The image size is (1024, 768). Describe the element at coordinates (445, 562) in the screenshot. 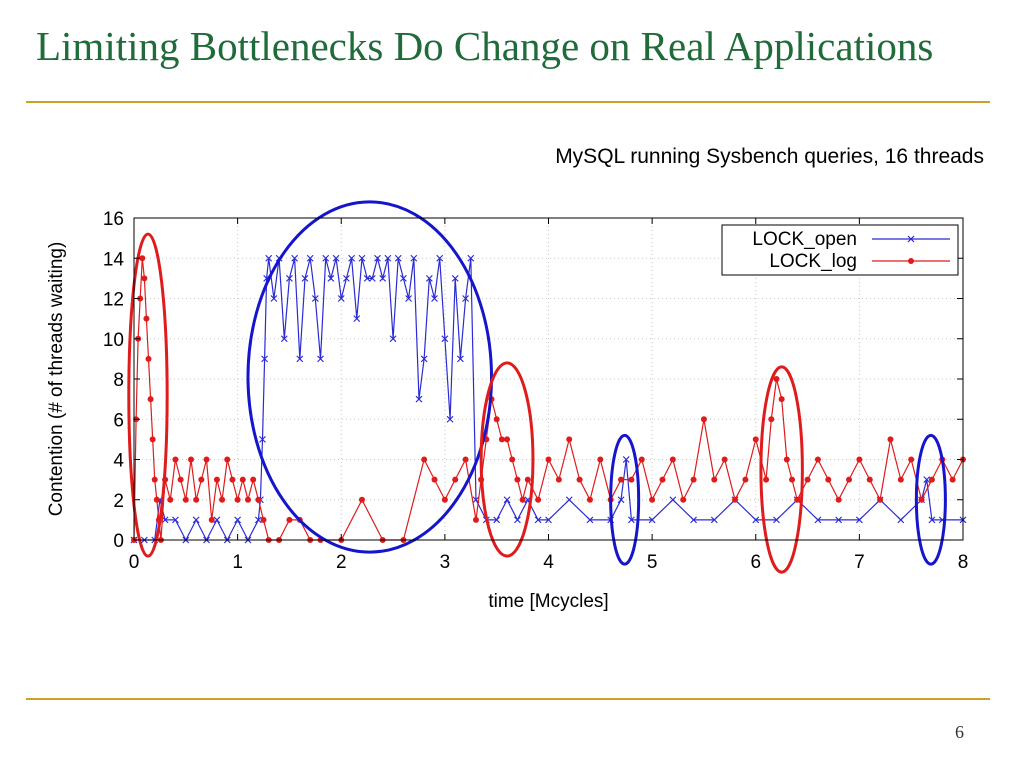

I see `x-tick-label: 3` at that location.